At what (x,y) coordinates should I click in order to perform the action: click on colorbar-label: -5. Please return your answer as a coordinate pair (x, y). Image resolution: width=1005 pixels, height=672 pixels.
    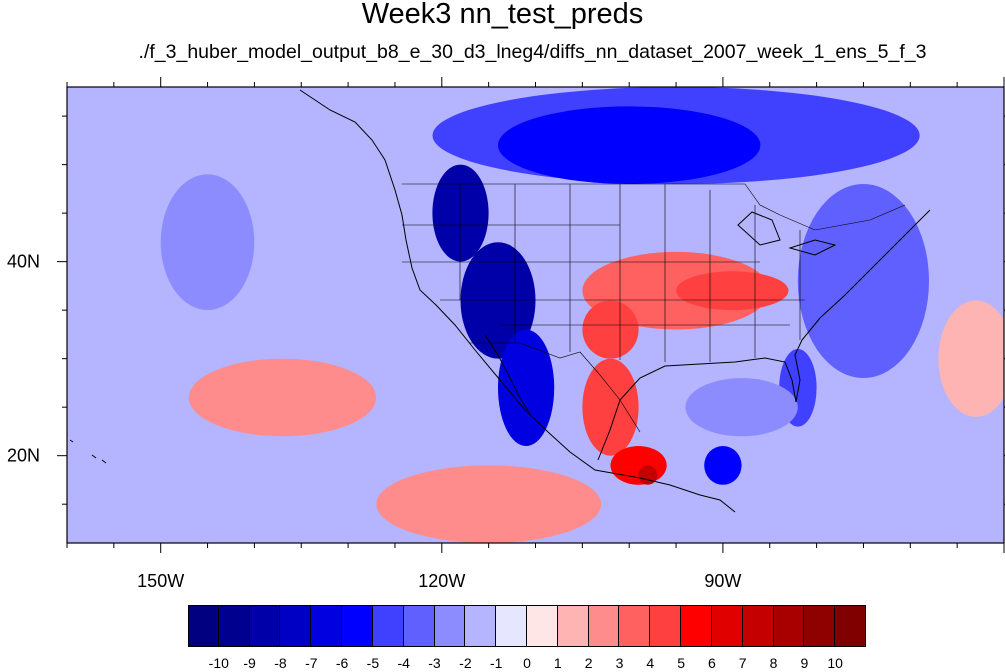
    Looking at the image, I should click on (373, 663).